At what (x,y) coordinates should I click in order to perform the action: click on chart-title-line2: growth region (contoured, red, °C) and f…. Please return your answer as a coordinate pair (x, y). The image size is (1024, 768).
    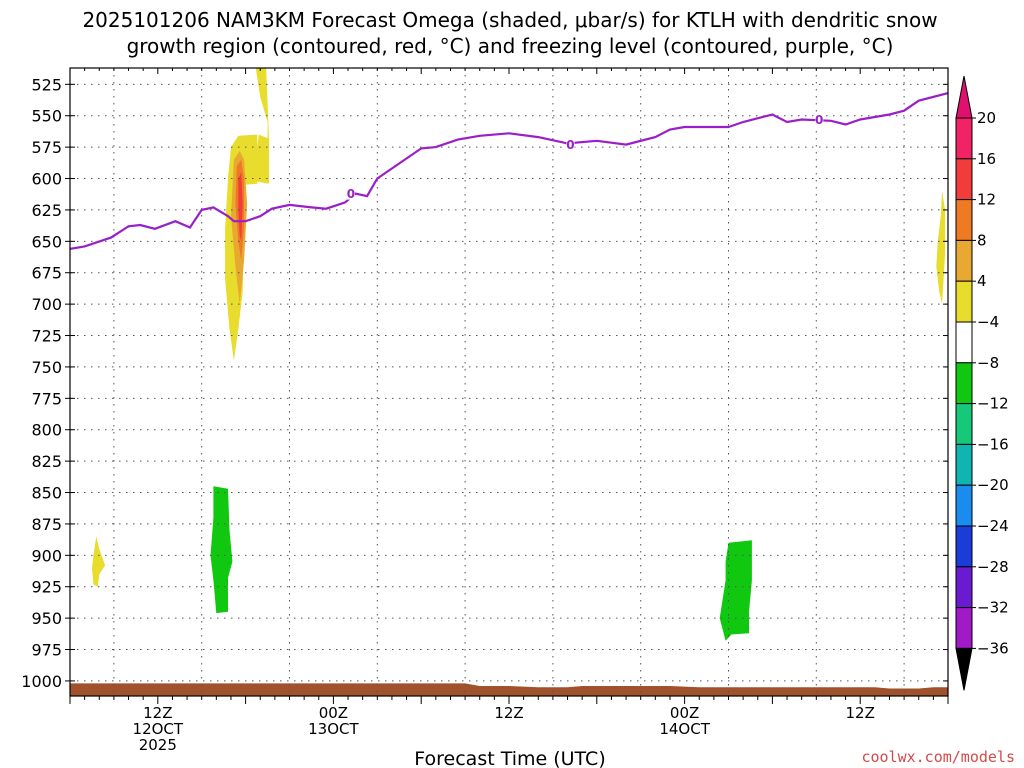
    Looking at the image, I should click on (510, 46).